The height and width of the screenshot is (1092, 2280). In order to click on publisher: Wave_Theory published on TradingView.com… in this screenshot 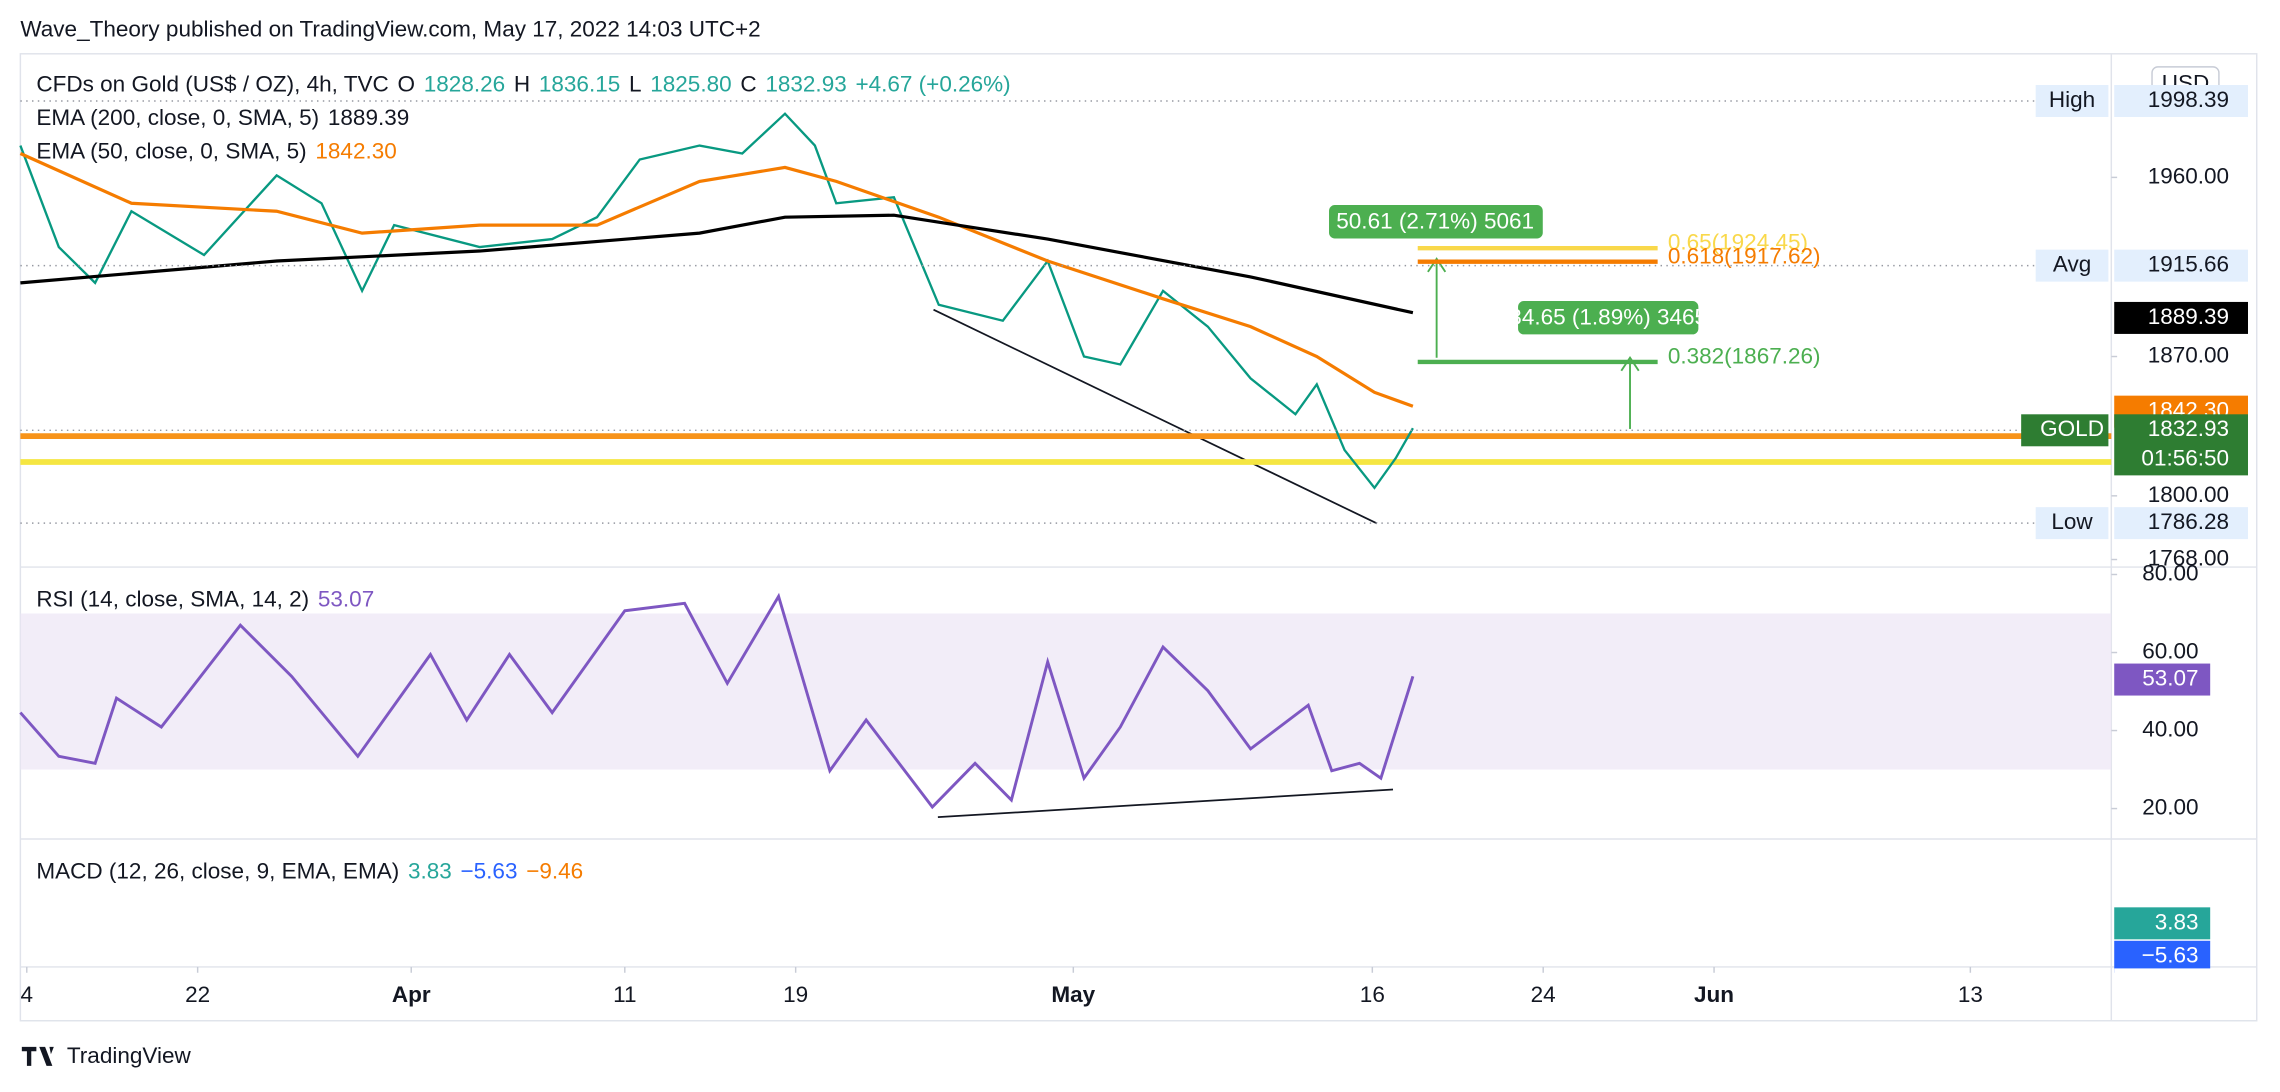, I will do `click(390, 28)`.